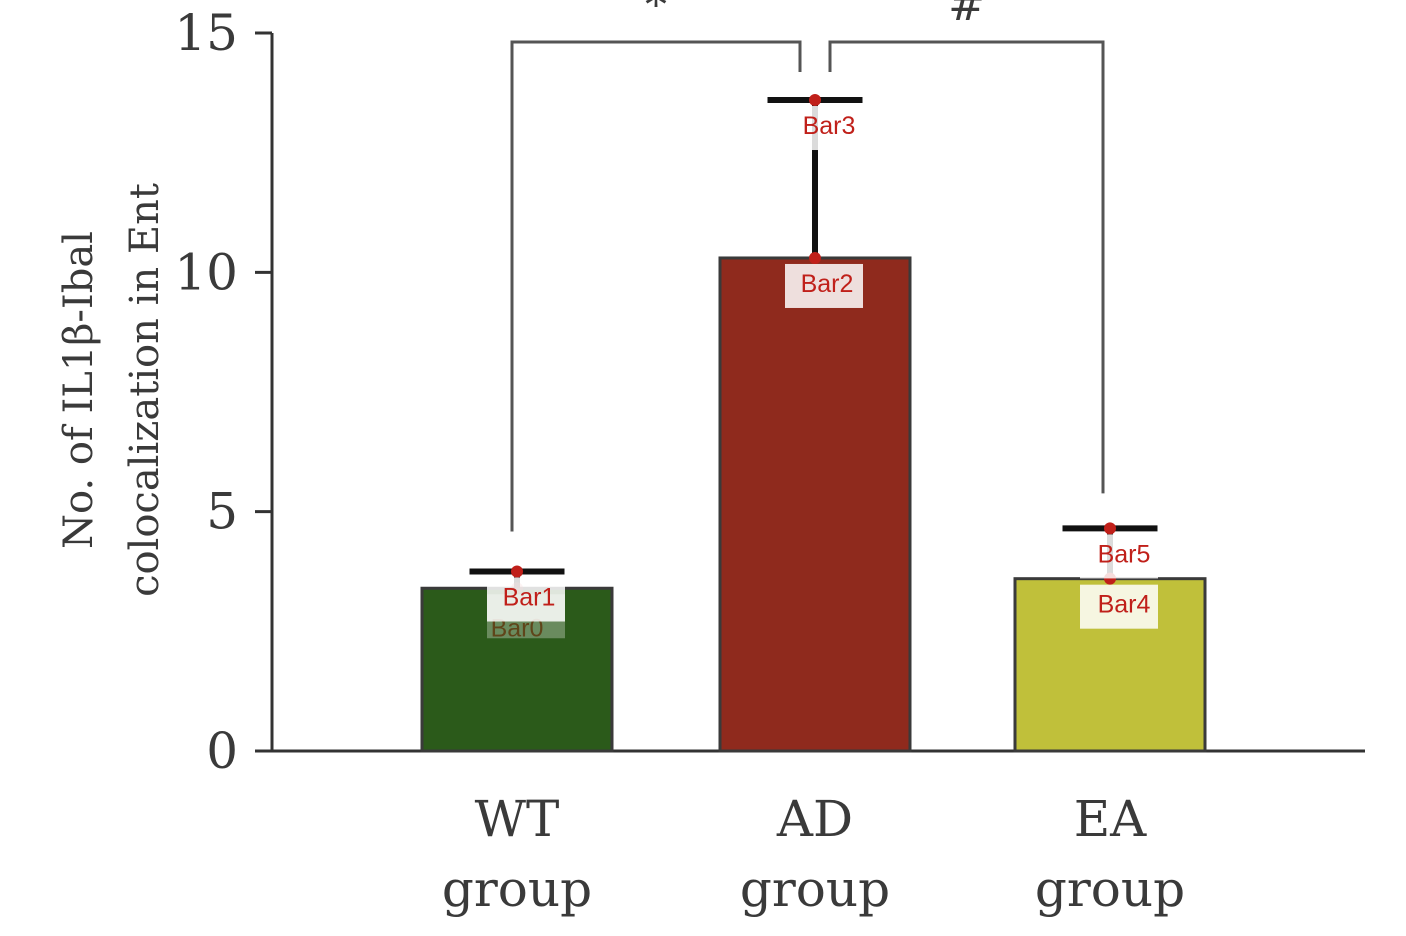  Describe the element at coordinates (1110, 819) in the screenshot. I see `x-category-label-2-0: EA` at that location.